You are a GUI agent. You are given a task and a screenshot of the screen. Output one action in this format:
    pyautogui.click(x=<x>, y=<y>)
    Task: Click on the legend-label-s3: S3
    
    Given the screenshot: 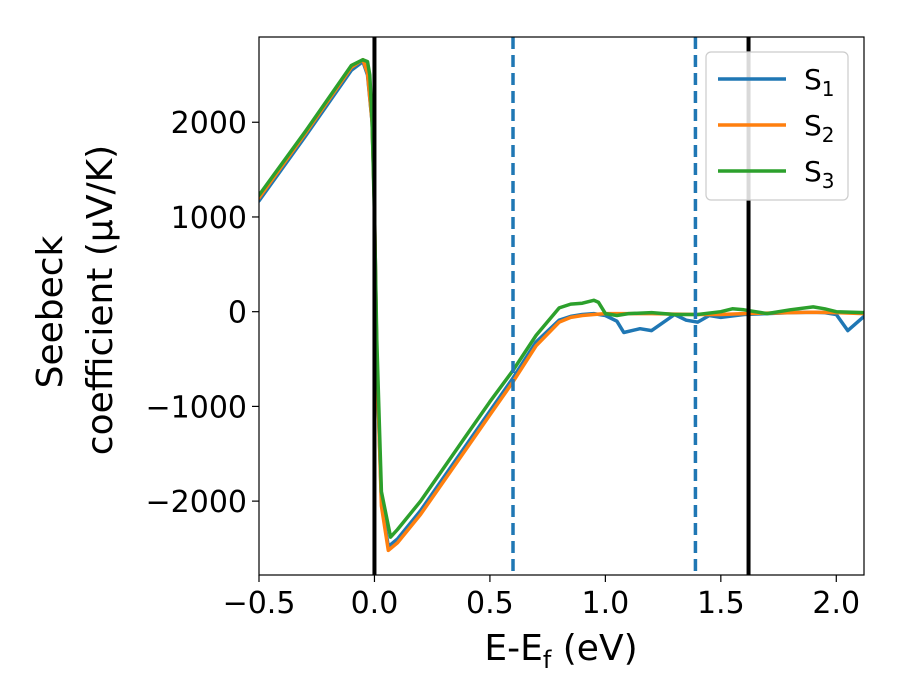 What is the action you would take?
    pyautogui.click(x=819, y=174)
    